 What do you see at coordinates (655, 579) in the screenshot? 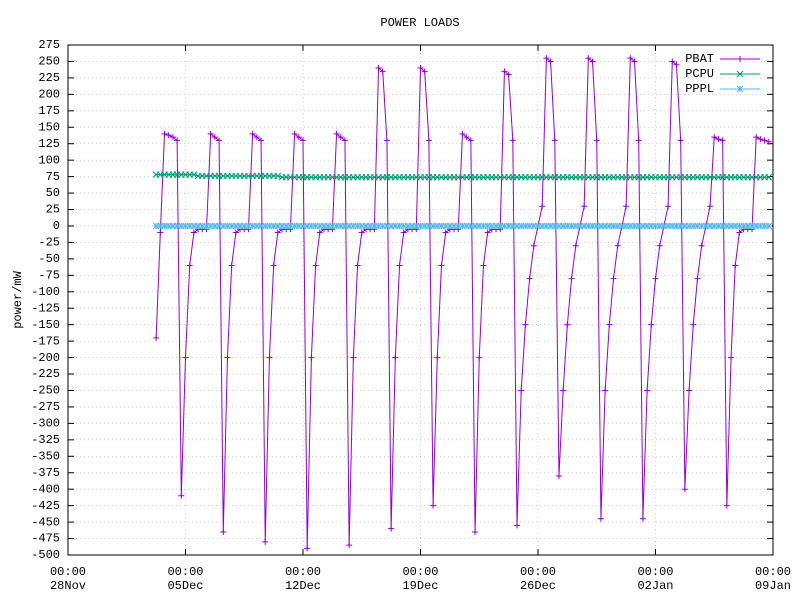
I see `x-tick-label: 00:00 02Jan` at bounding box center [655, 579].